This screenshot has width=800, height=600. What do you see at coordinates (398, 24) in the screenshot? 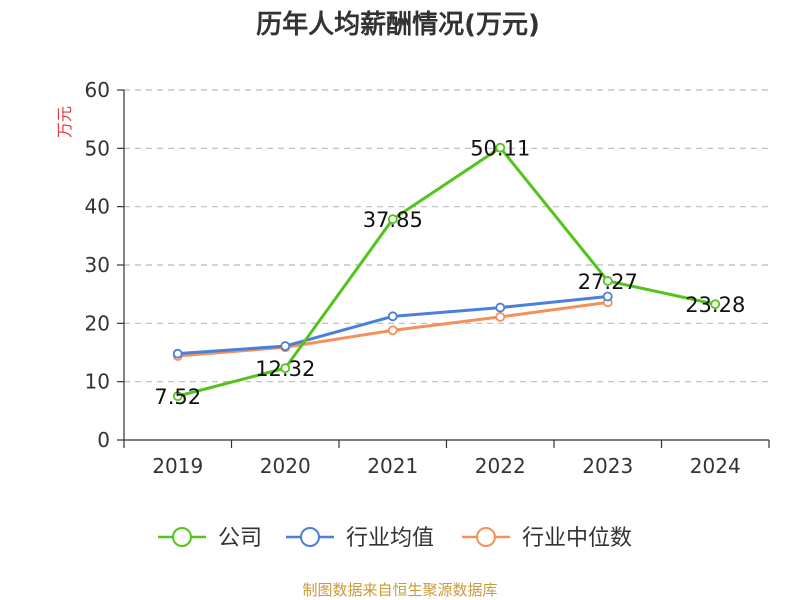
I see `chart-title: 历年人均薪酬情况(万元)` at bounding box center [398, 24].